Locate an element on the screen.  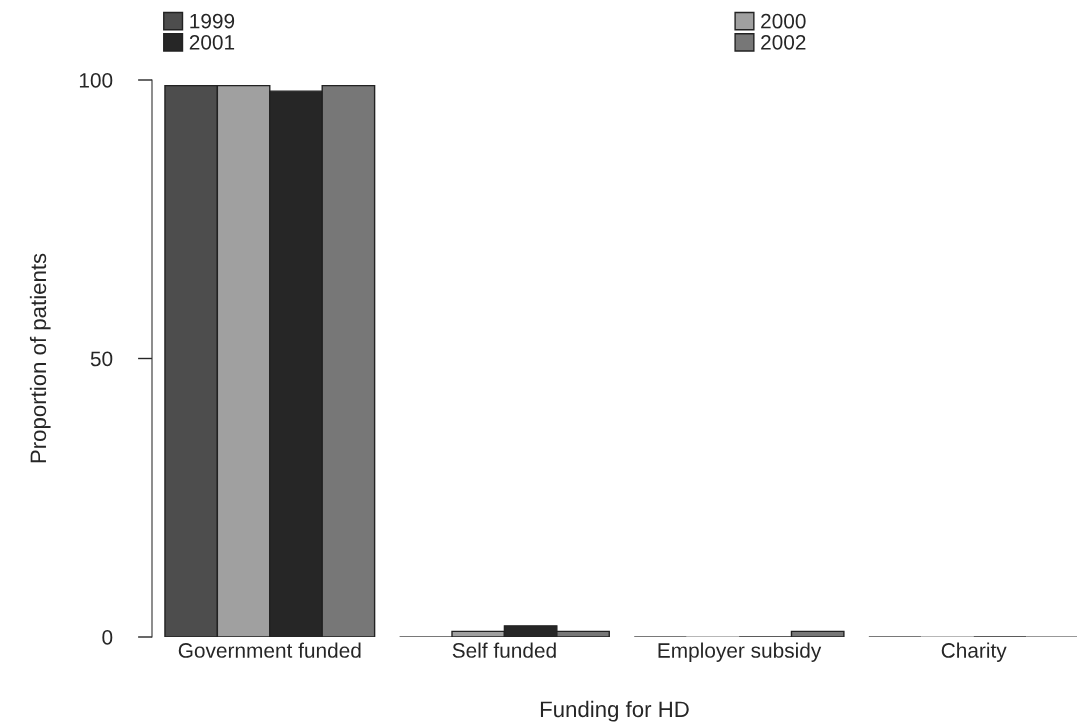
x-tick-label: Government funded is located at coordinates (269, 650).